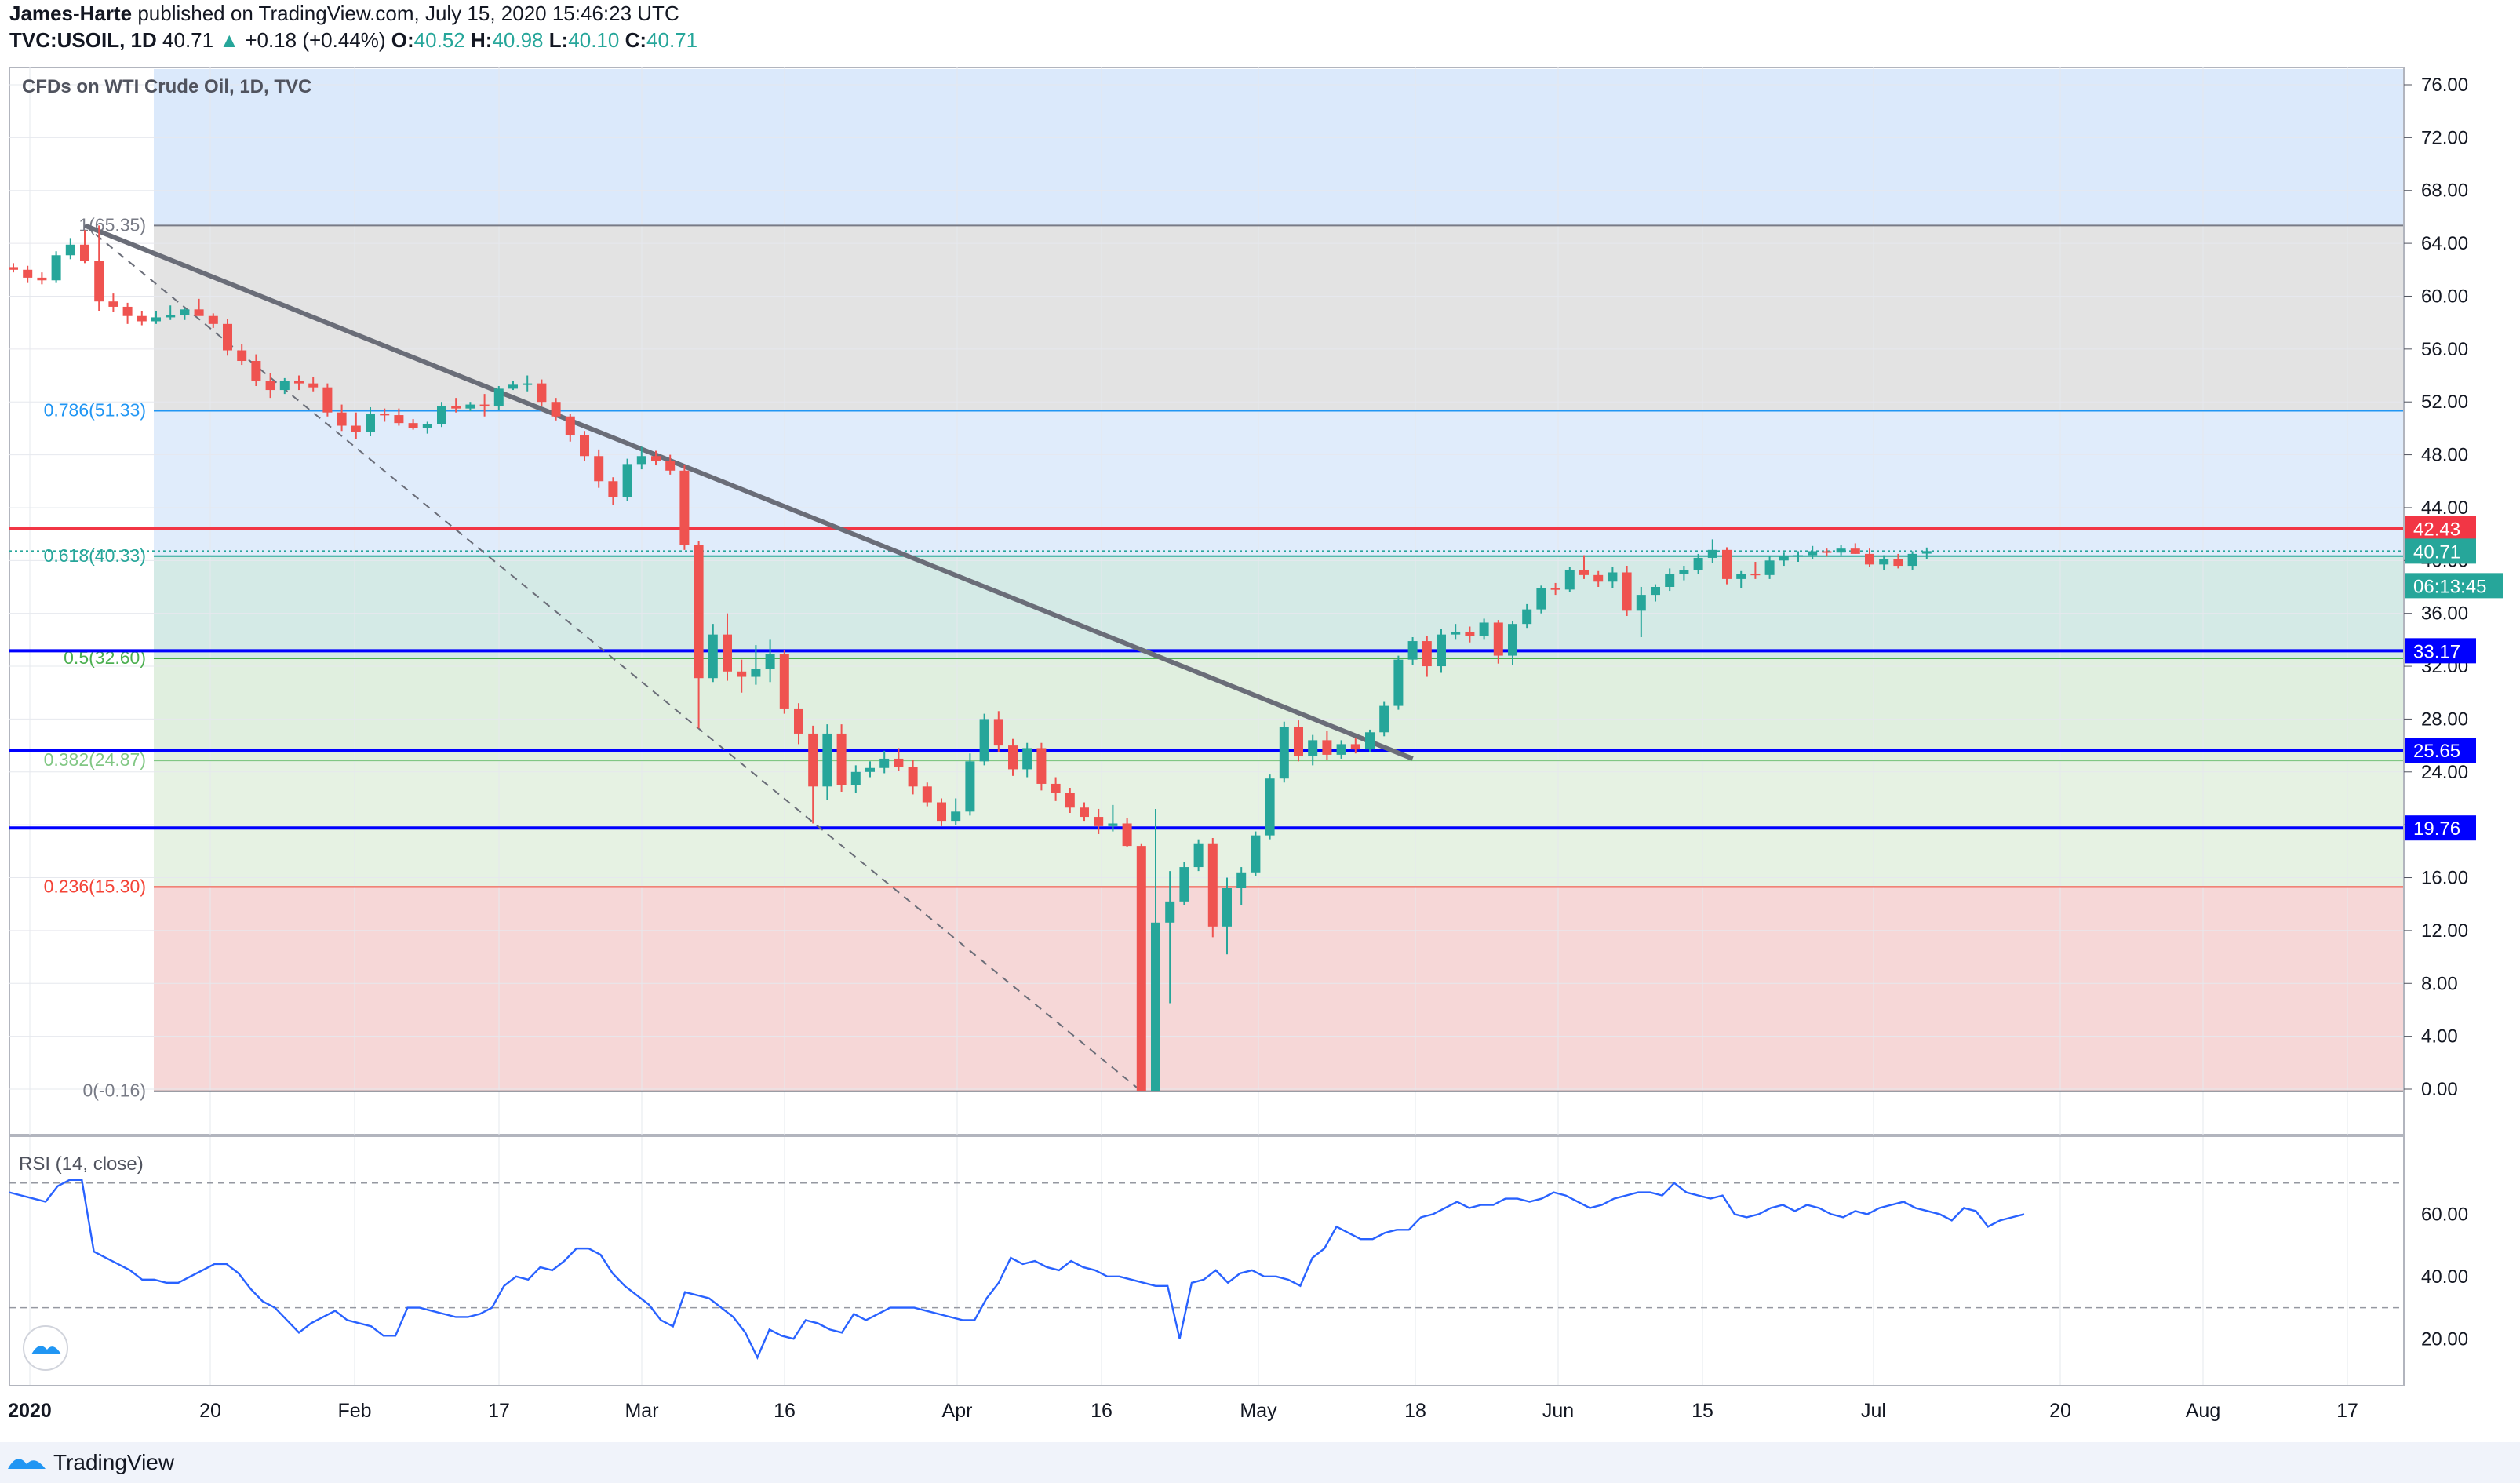 The width and height of the screenshot is (2520, 1483). I want to click on last-price-badge: 40.71, so click(2436, 552).